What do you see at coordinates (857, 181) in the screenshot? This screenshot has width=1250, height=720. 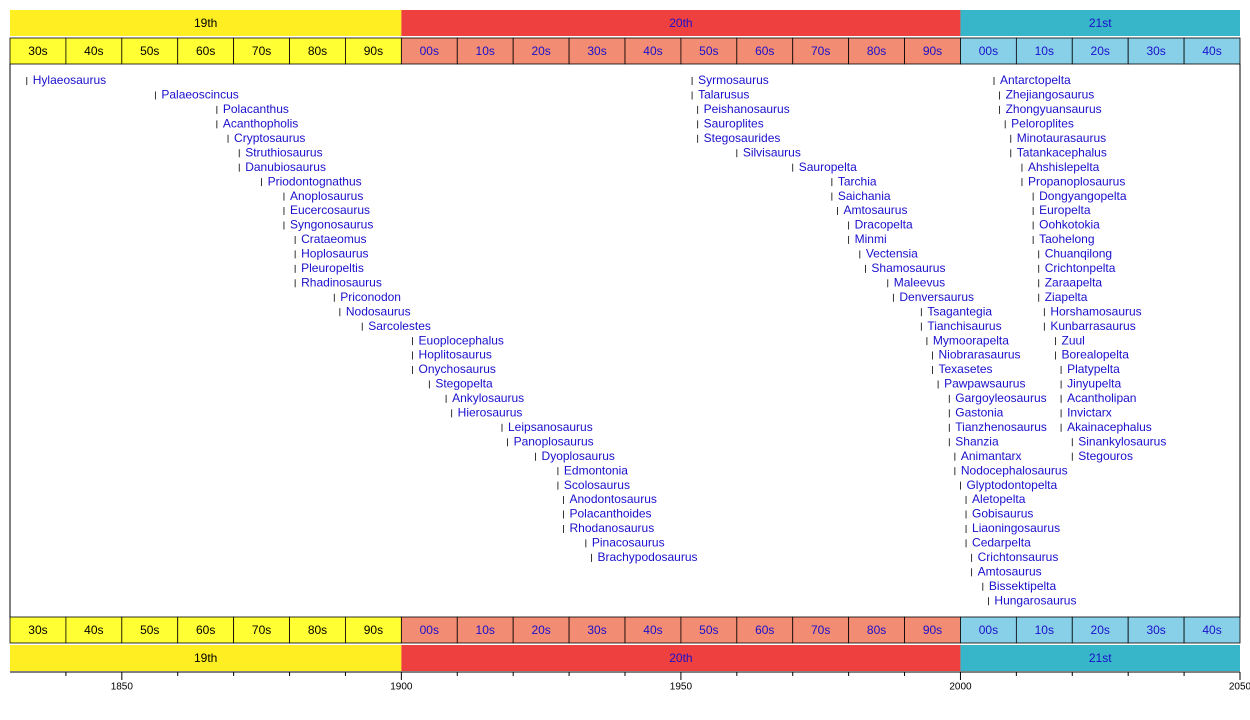 I see `event-label: Tarchia` at bounding box center [857, 181].